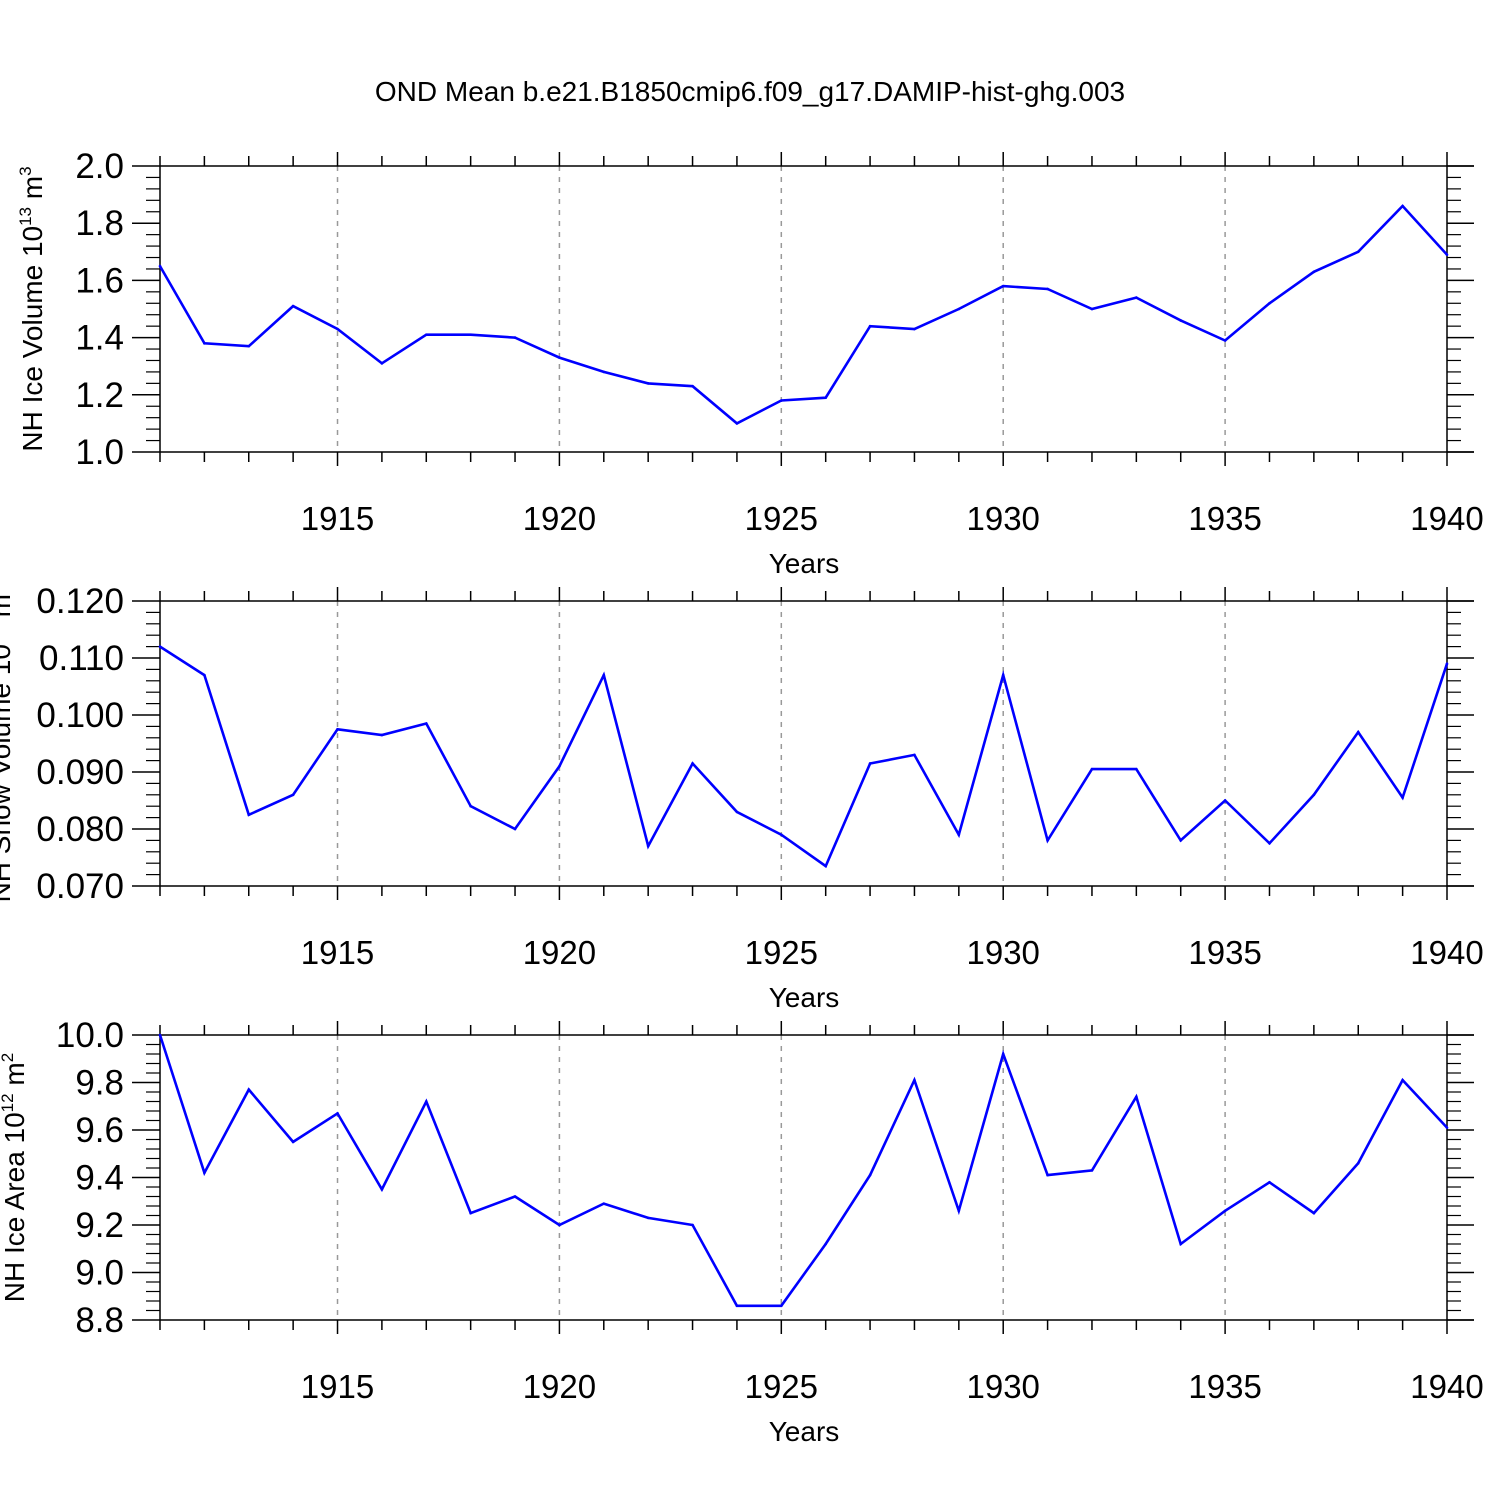 Image resolution: width=1500 pixels, height=1500 pixels. Describe the element at coordinates (99, 1320) in the screenshot. I see `y-tick-label: 8.8` at that location.